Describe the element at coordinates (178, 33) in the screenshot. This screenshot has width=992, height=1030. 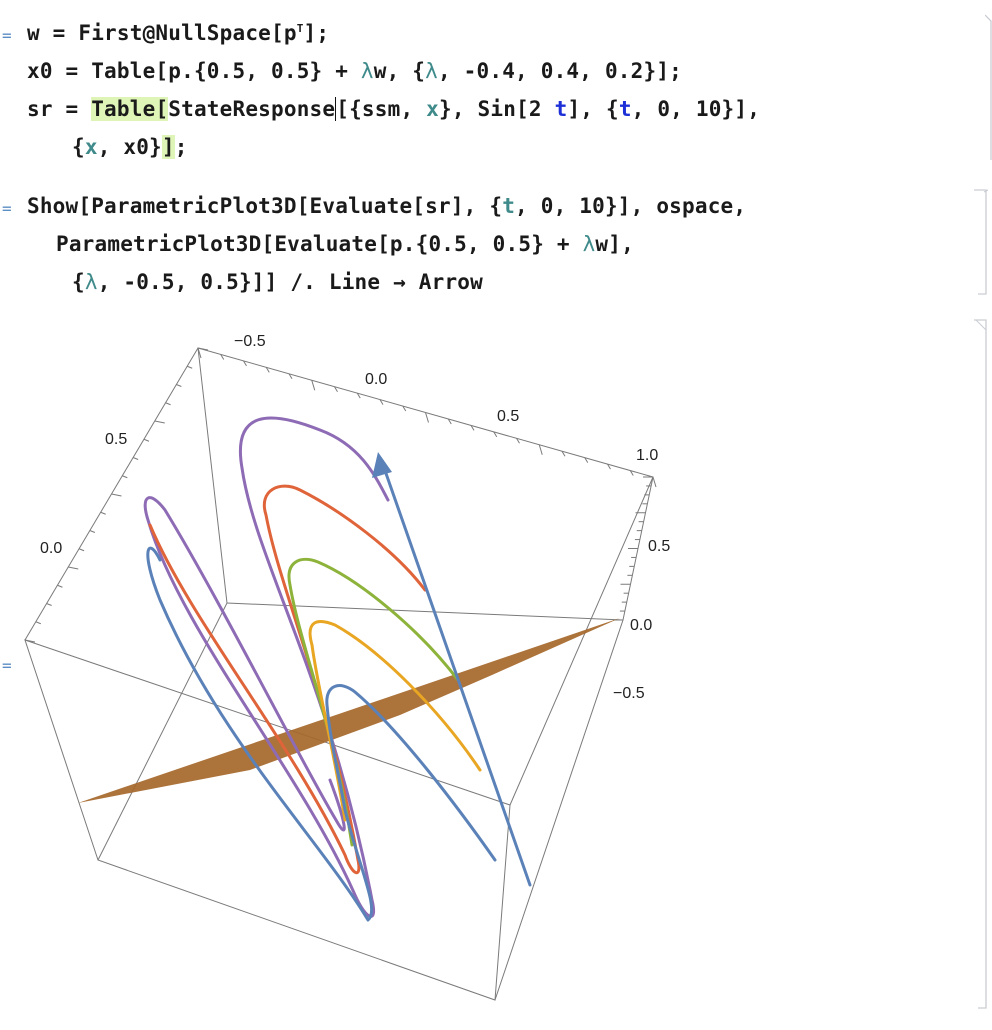
I see `code-line-w: w = First@NullSpace[pT];` at that location.